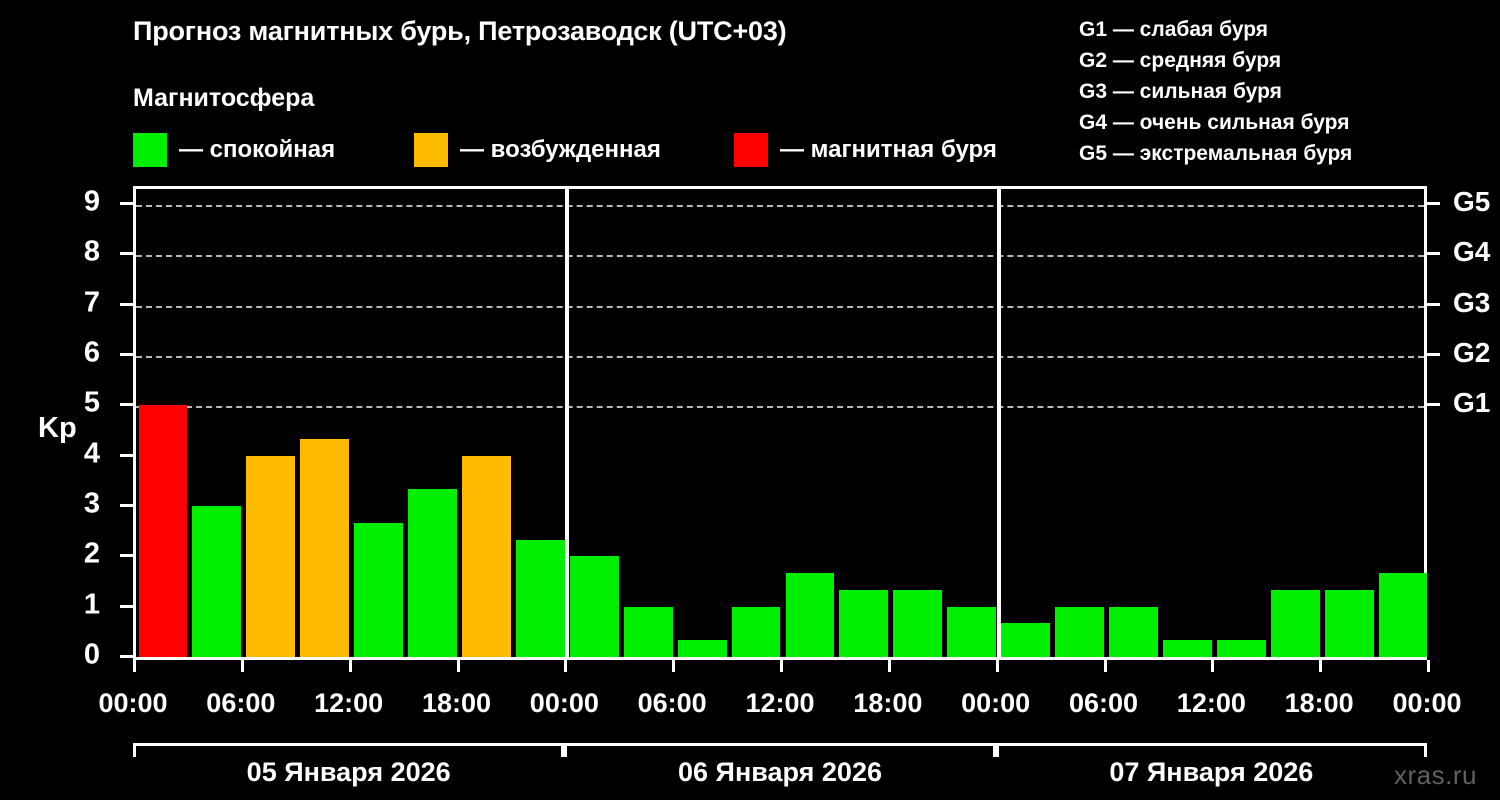  Describe the element at coordinates (257, 149) in the screenshot. I see `legend-item-label: — спокойная` at that location.